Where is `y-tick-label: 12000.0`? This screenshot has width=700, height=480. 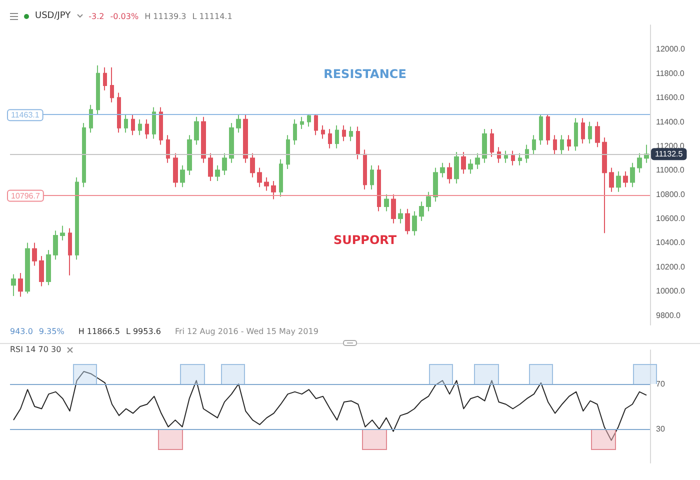
y-tick-label: 12000.0 is located at coordinates (671, 49).